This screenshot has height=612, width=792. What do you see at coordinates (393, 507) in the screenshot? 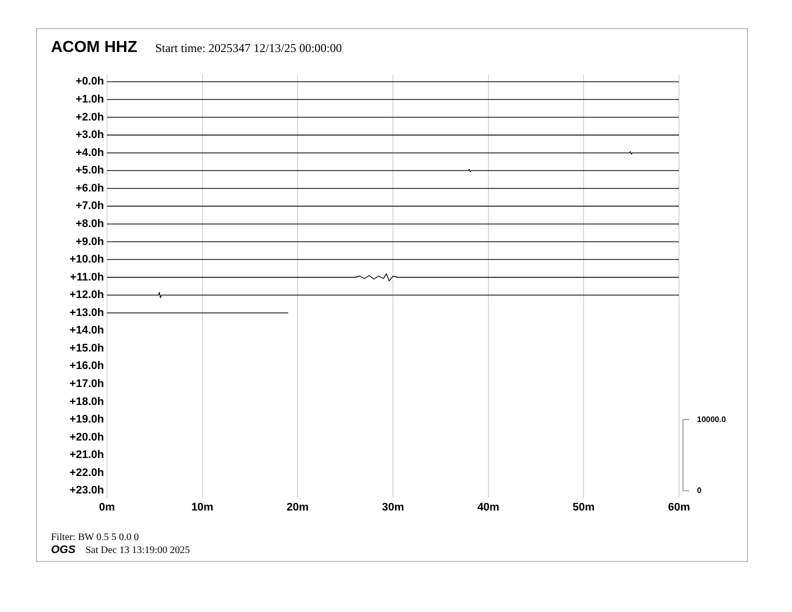
I see `x-tick-label: 30m` at bounding box center [393, 507].